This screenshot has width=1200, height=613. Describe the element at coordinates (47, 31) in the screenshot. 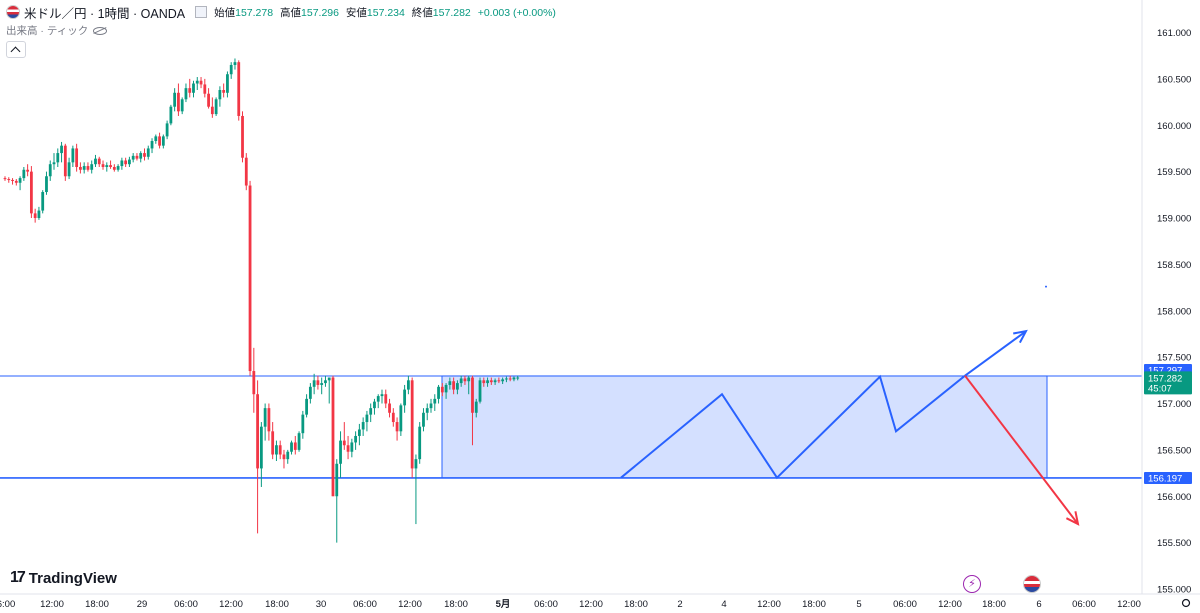

I see `volume-label: 出来高 · ティック` at that location.